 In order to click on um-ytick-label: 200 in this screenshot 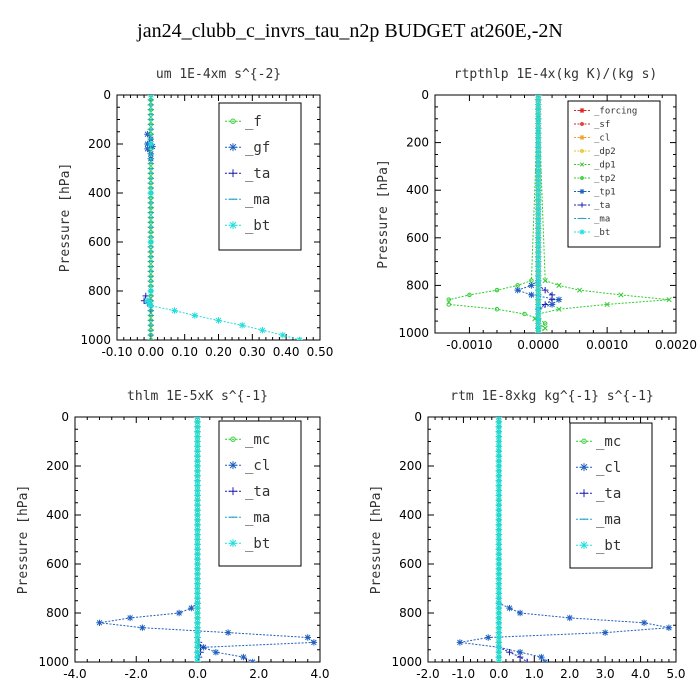, I will do `click(99, 144)`.